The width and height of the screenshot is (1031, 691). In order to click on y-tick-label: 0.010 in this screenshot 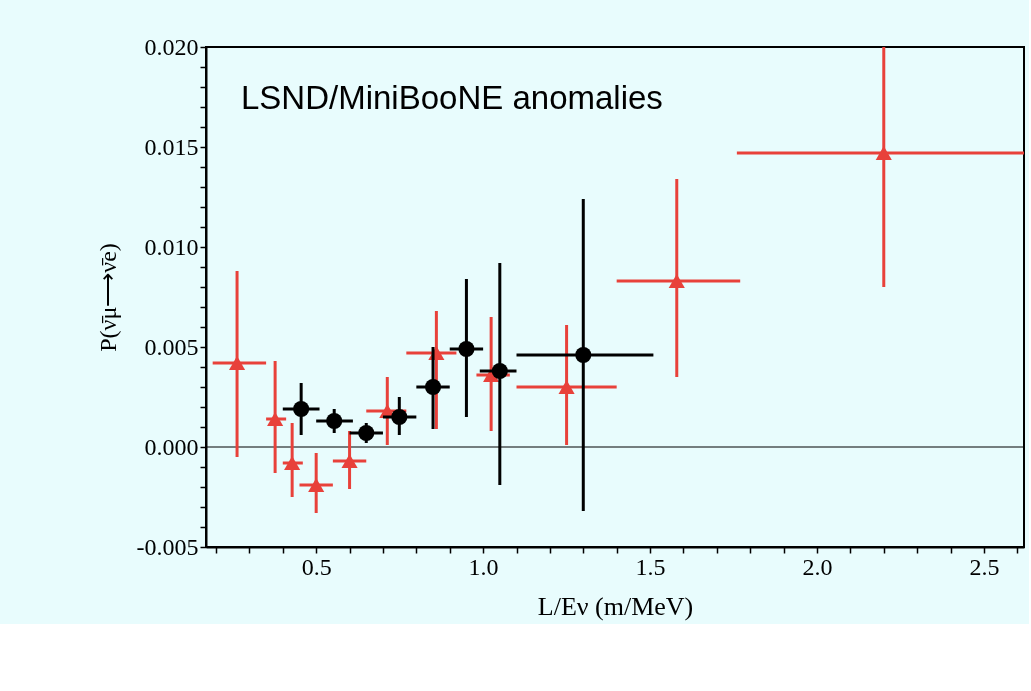, I will do `click(171, 246)`.